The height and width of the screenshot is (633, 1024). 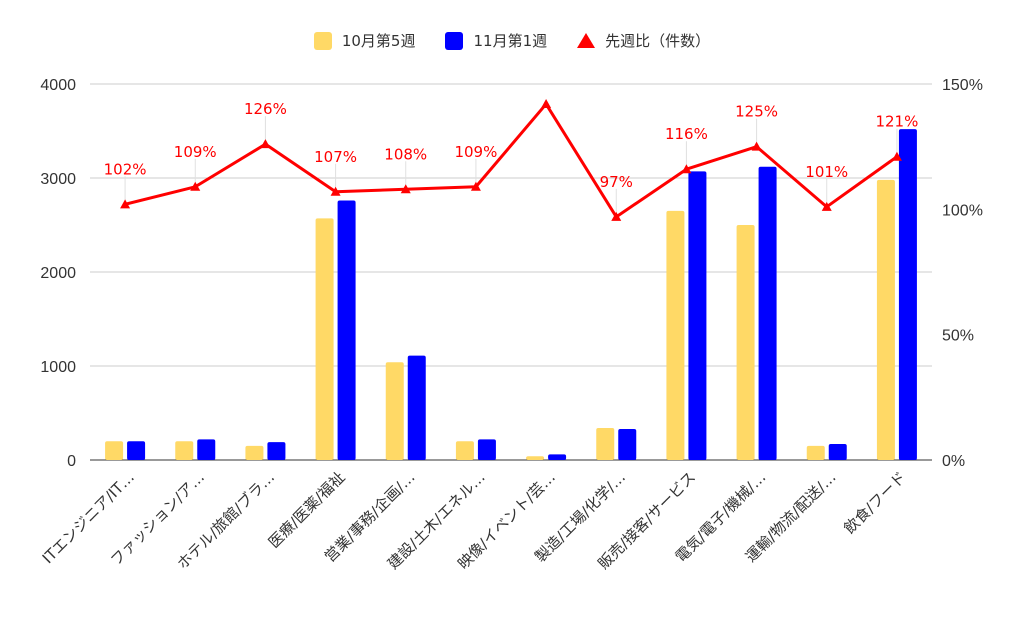 I want to click on y-right-tick-label: 0%, so click(x=953, y=461).